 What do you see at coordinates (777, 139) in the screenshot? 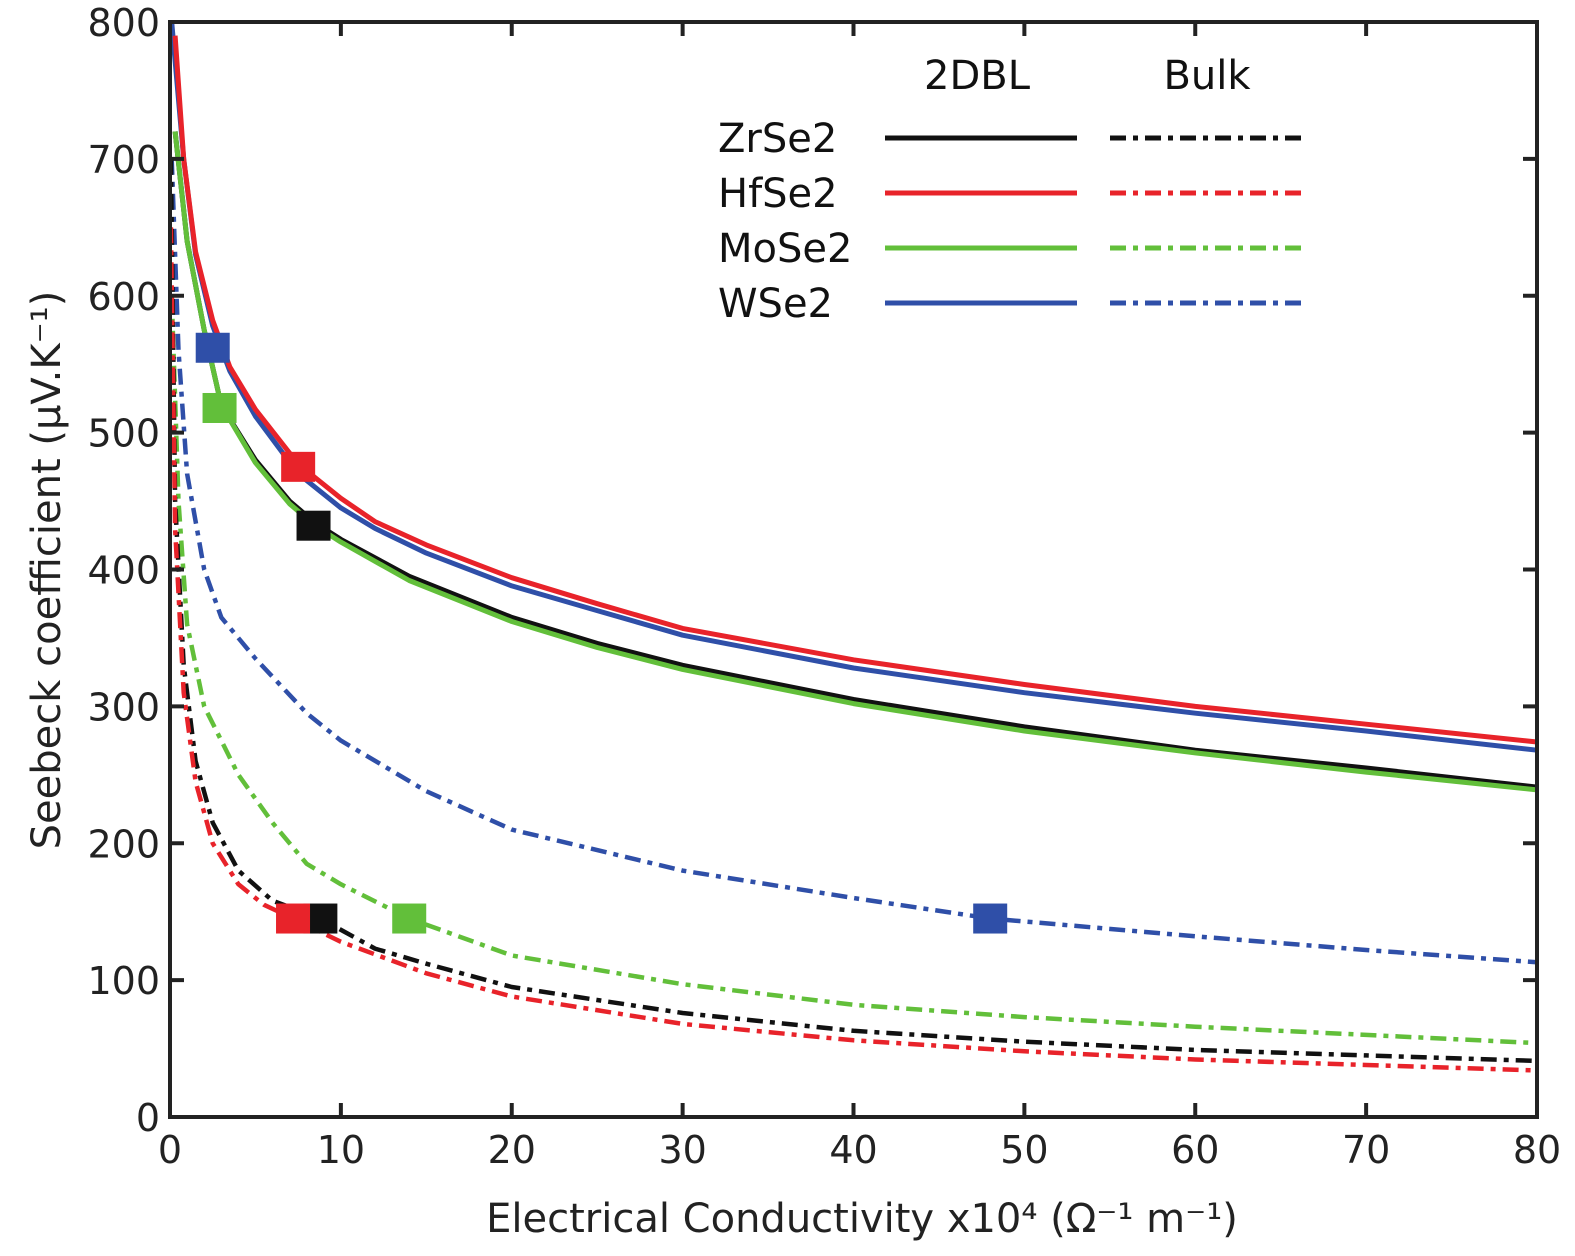
I see `legend-label-zrse2: ZrSe2` at bounding box center [777, 139].